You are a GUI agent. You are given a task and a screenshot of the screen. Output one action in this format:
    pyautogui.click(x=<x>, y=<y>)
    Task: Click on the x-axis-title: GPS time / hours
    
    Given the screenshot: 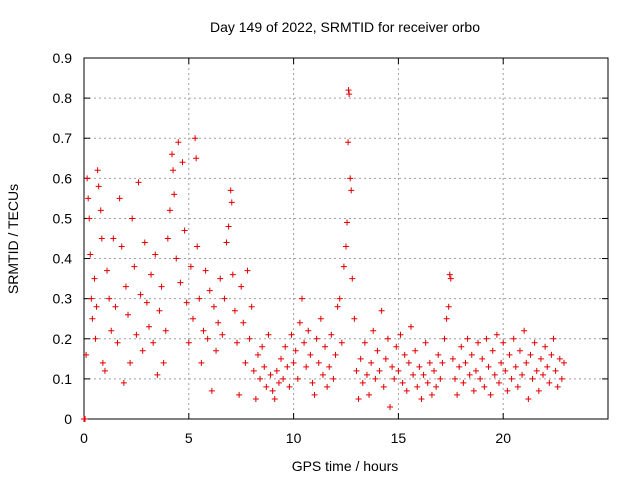 What is the action you would take?
    pyautogui.click(x=345, y=466)
    